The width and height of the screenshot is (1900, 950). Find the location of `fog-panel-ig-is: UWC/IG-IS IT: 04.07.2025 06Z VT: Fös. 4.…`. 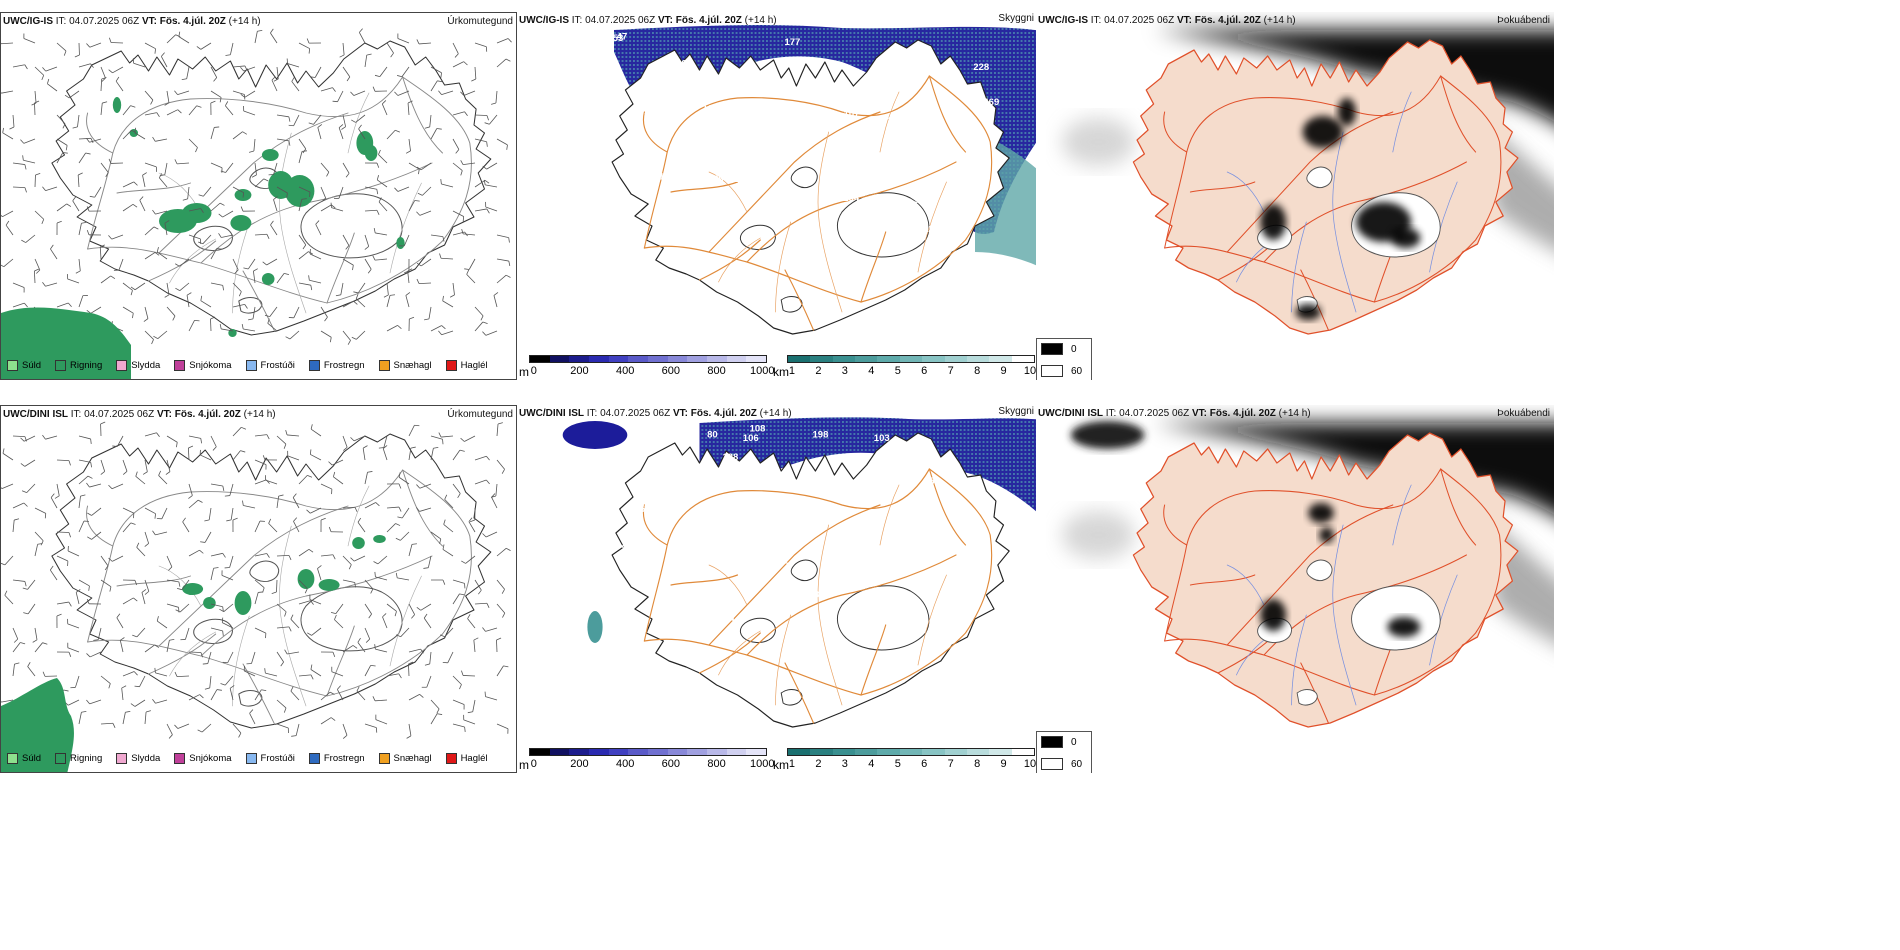

fog-panel-ig-is: UWC/IG-IS IT: 04.07.2025 06Z VT: Fös. 4.… is located at coordinates (1295, 196).